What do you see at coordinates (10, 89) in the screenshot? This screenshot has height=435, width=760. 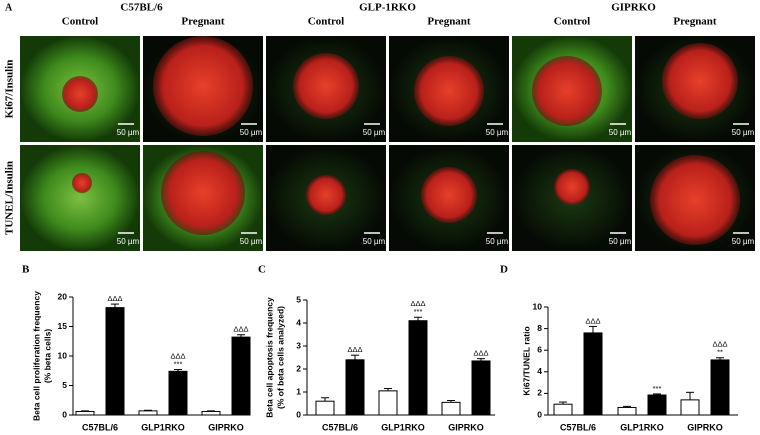 I see `row-title: Ki67/Insulin` at bounding box center [10, 89].